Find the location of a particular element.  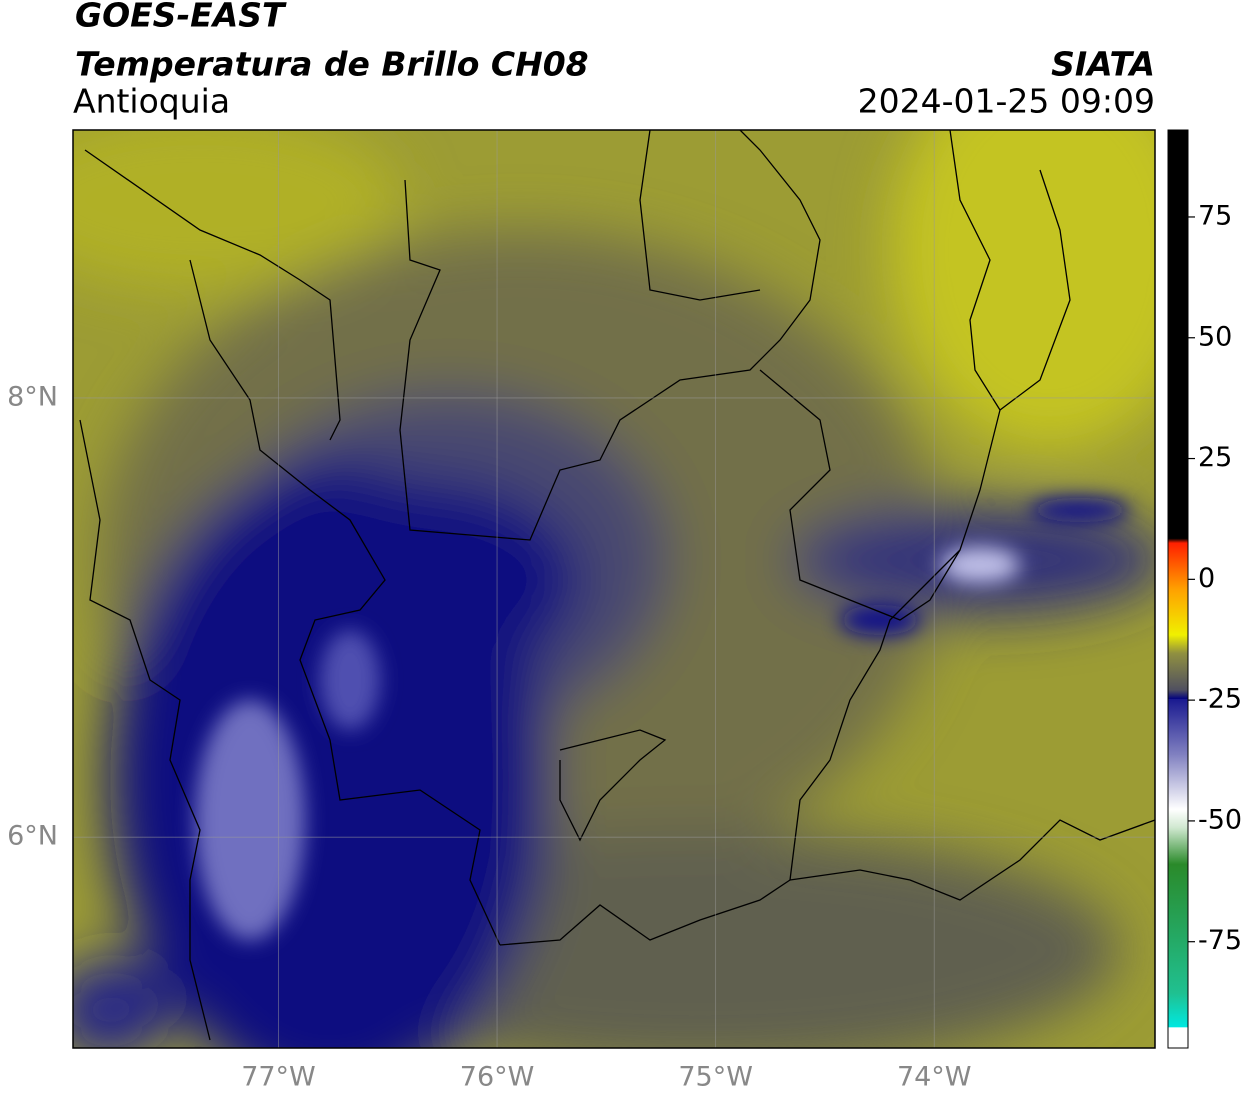

y-tick-label: 6°N is located at coordinates (32, 836).